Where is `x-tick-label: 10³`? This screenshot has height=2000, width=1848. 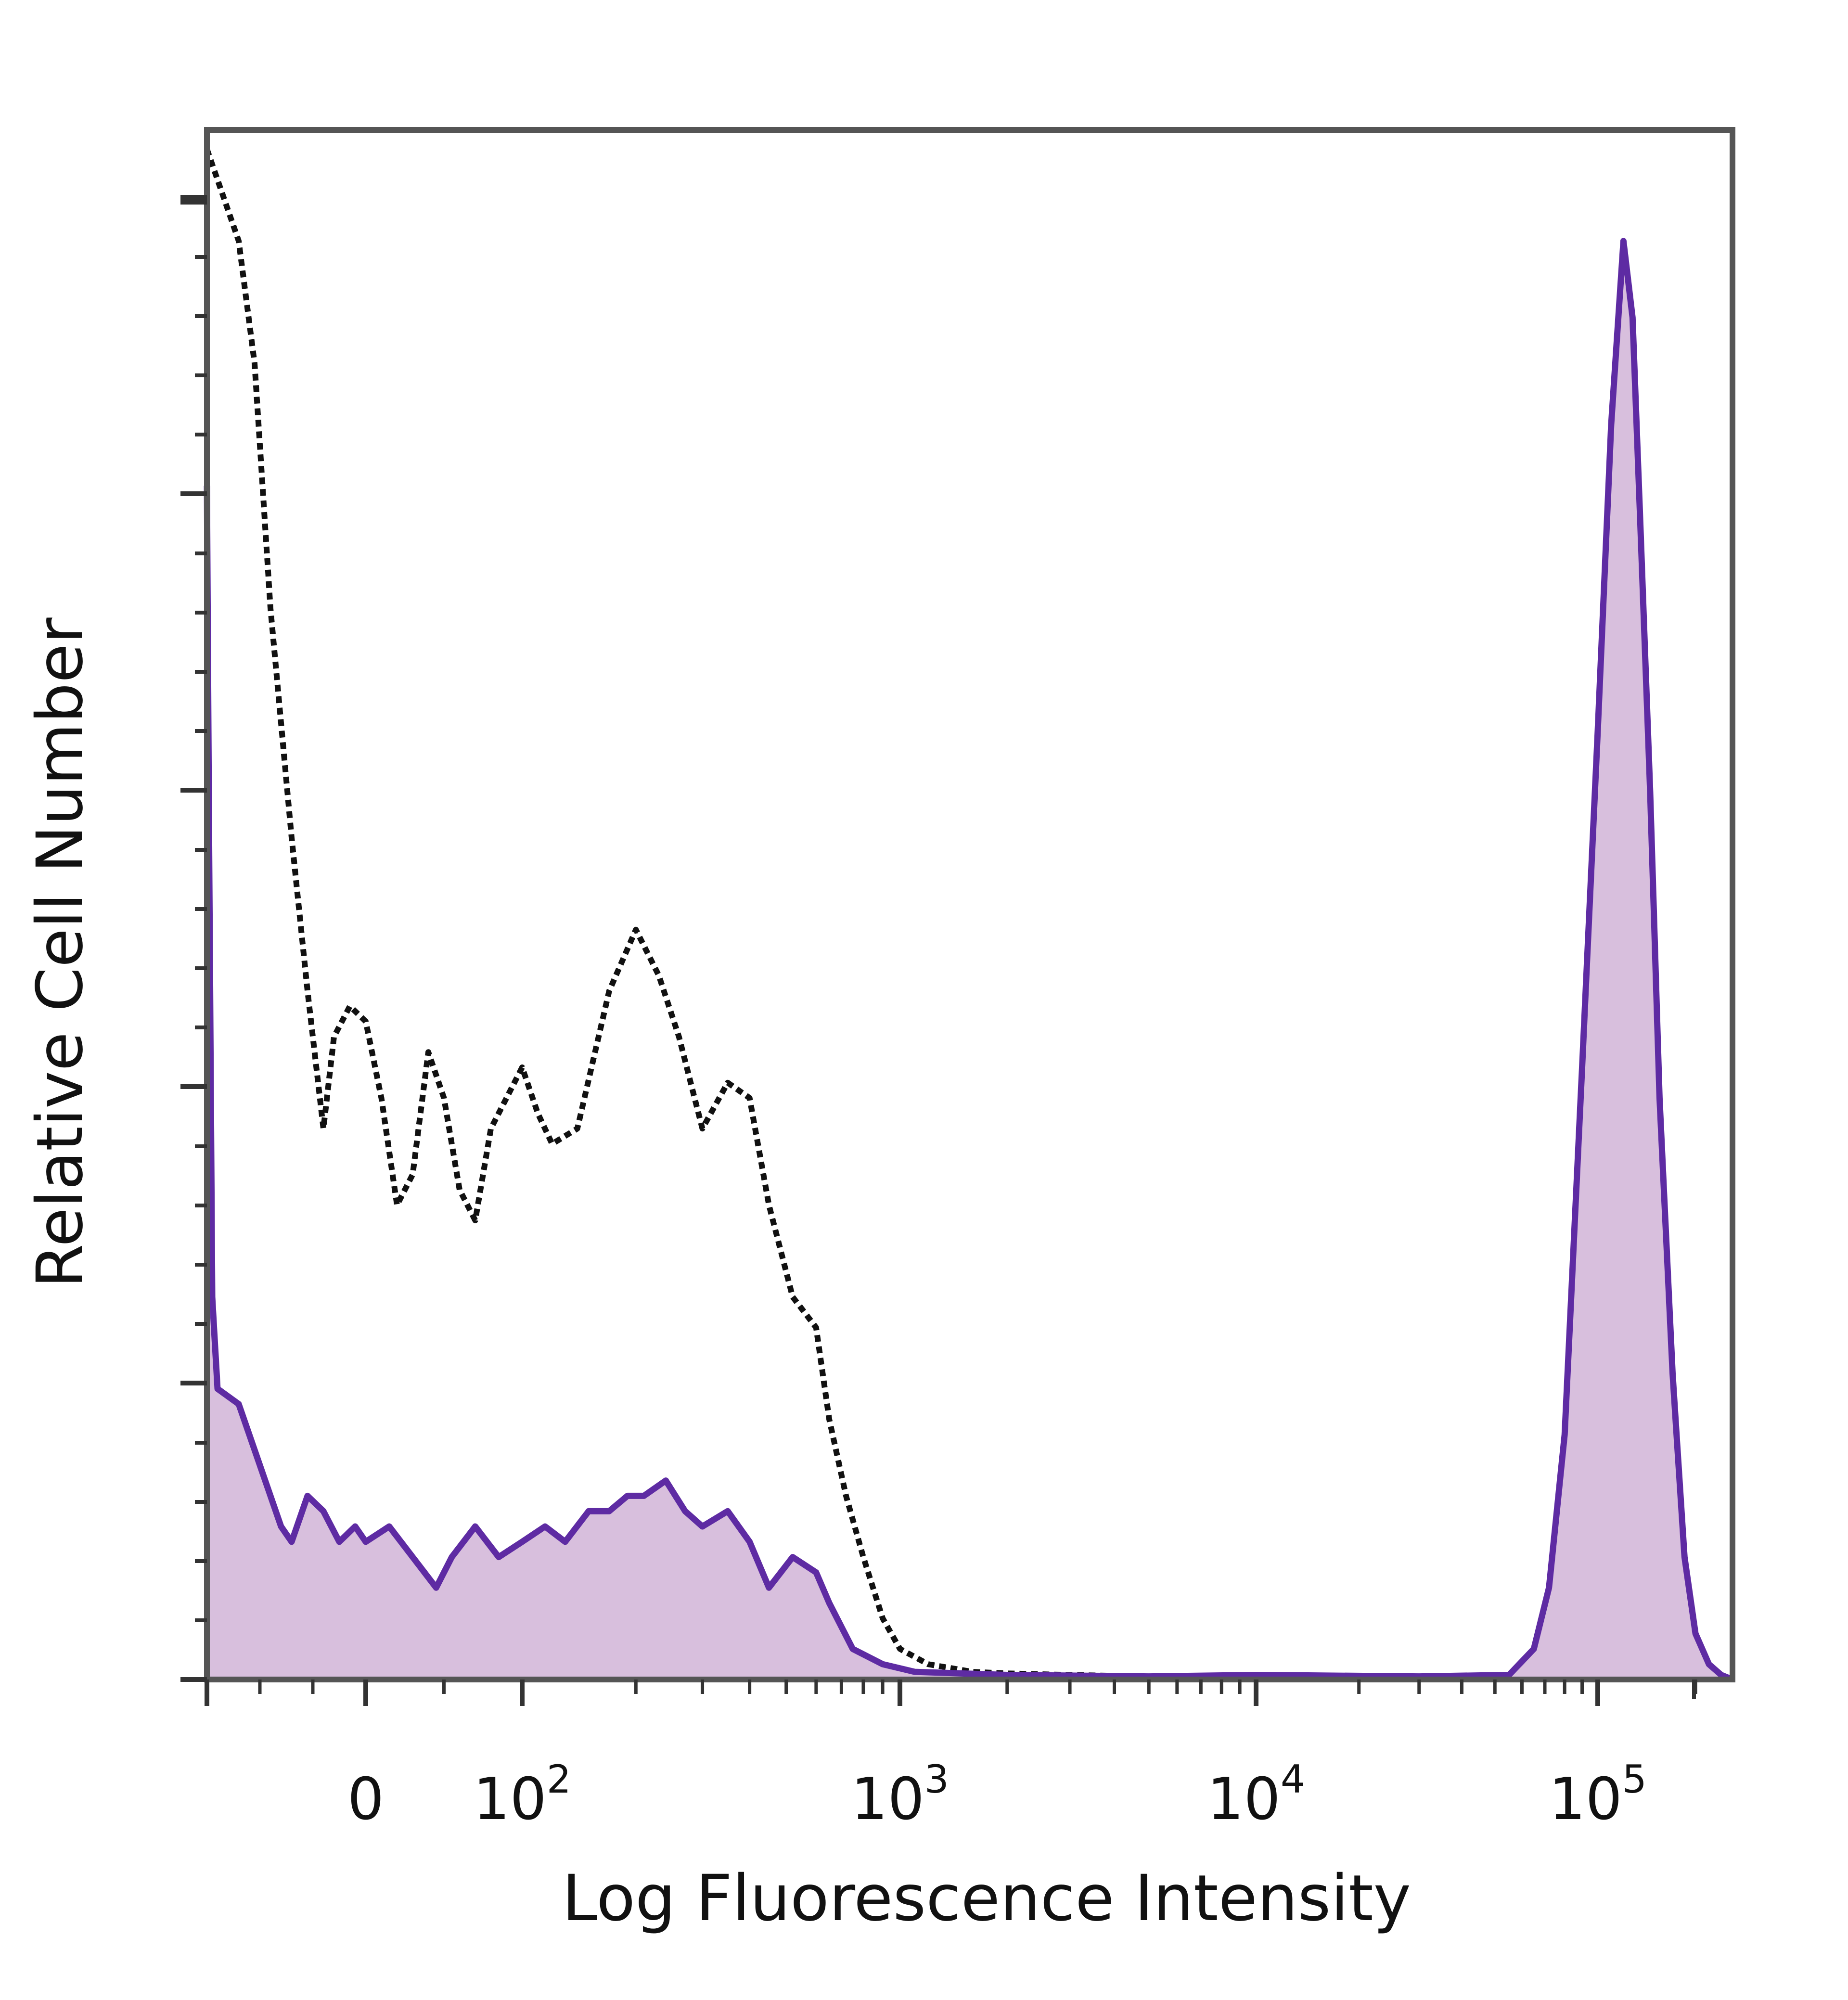
x-tick-label: 10³ is located at coordinates (900, 1795).